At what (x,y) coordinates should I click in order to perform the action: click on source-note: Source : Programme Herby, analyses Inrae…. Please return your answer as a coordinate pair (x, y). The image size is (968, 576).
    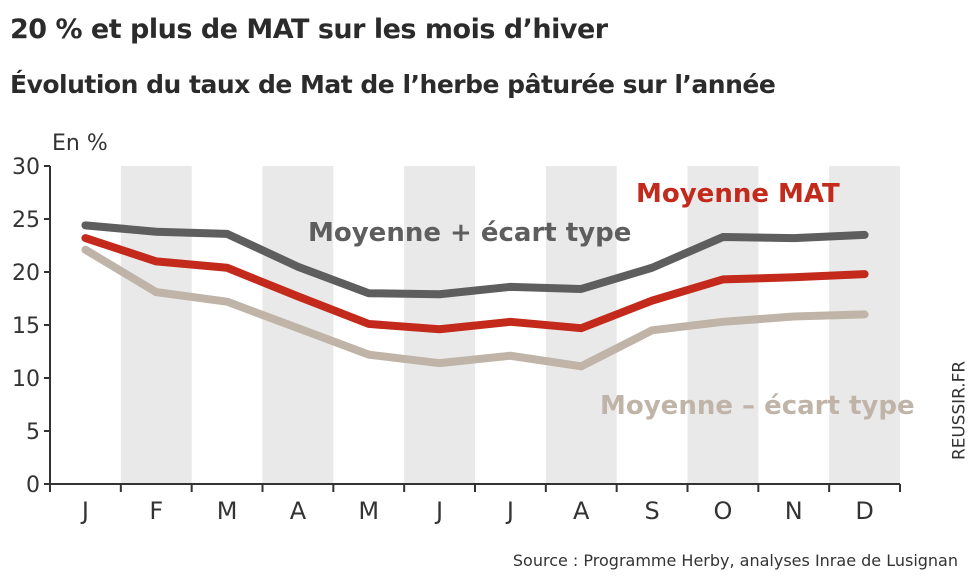
    Looking at the image, I should click on (735, 560).